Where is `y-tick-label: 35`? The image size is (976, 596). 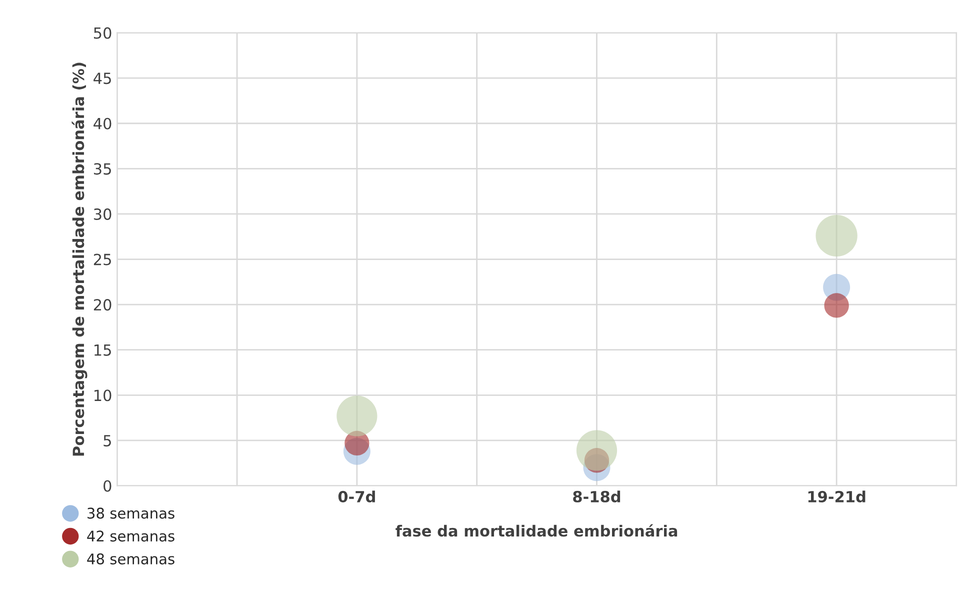 y-tick-label: 35 is located at coordinates (102, 169).